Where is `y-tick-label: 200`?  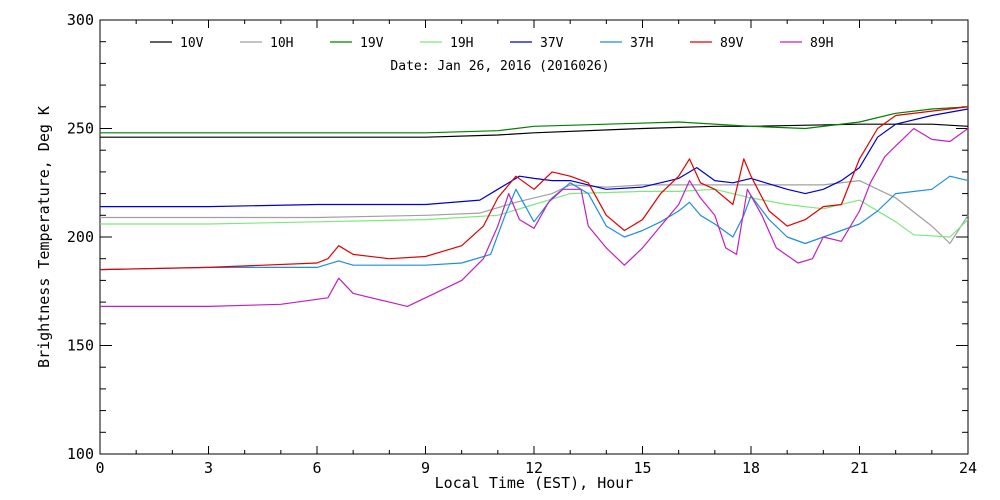 y-tick-label: 200 is located at coordinates (80, 237).